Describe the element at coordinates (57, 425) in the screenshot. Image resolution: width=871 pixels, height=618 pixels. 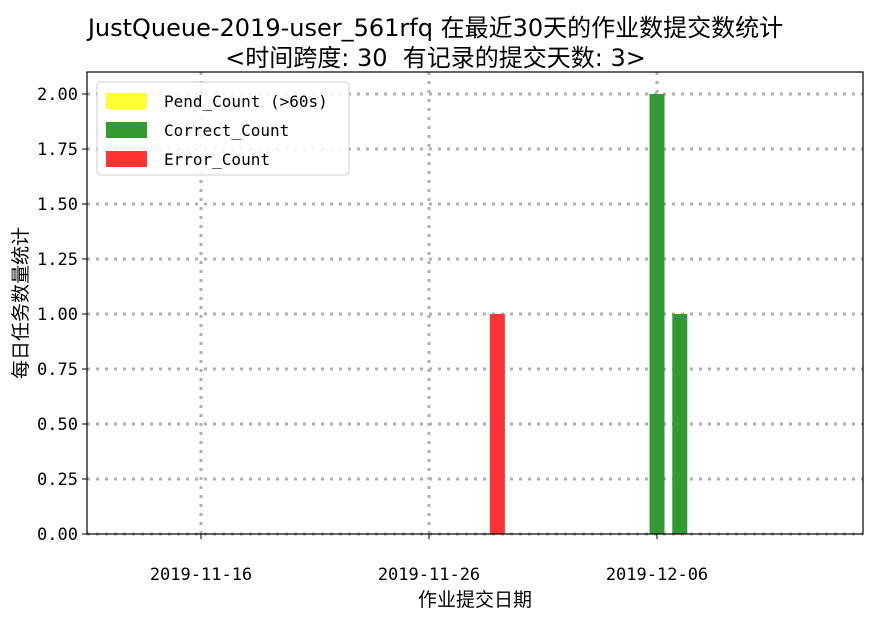
I see `y-tick-label: 0.50` at that location.